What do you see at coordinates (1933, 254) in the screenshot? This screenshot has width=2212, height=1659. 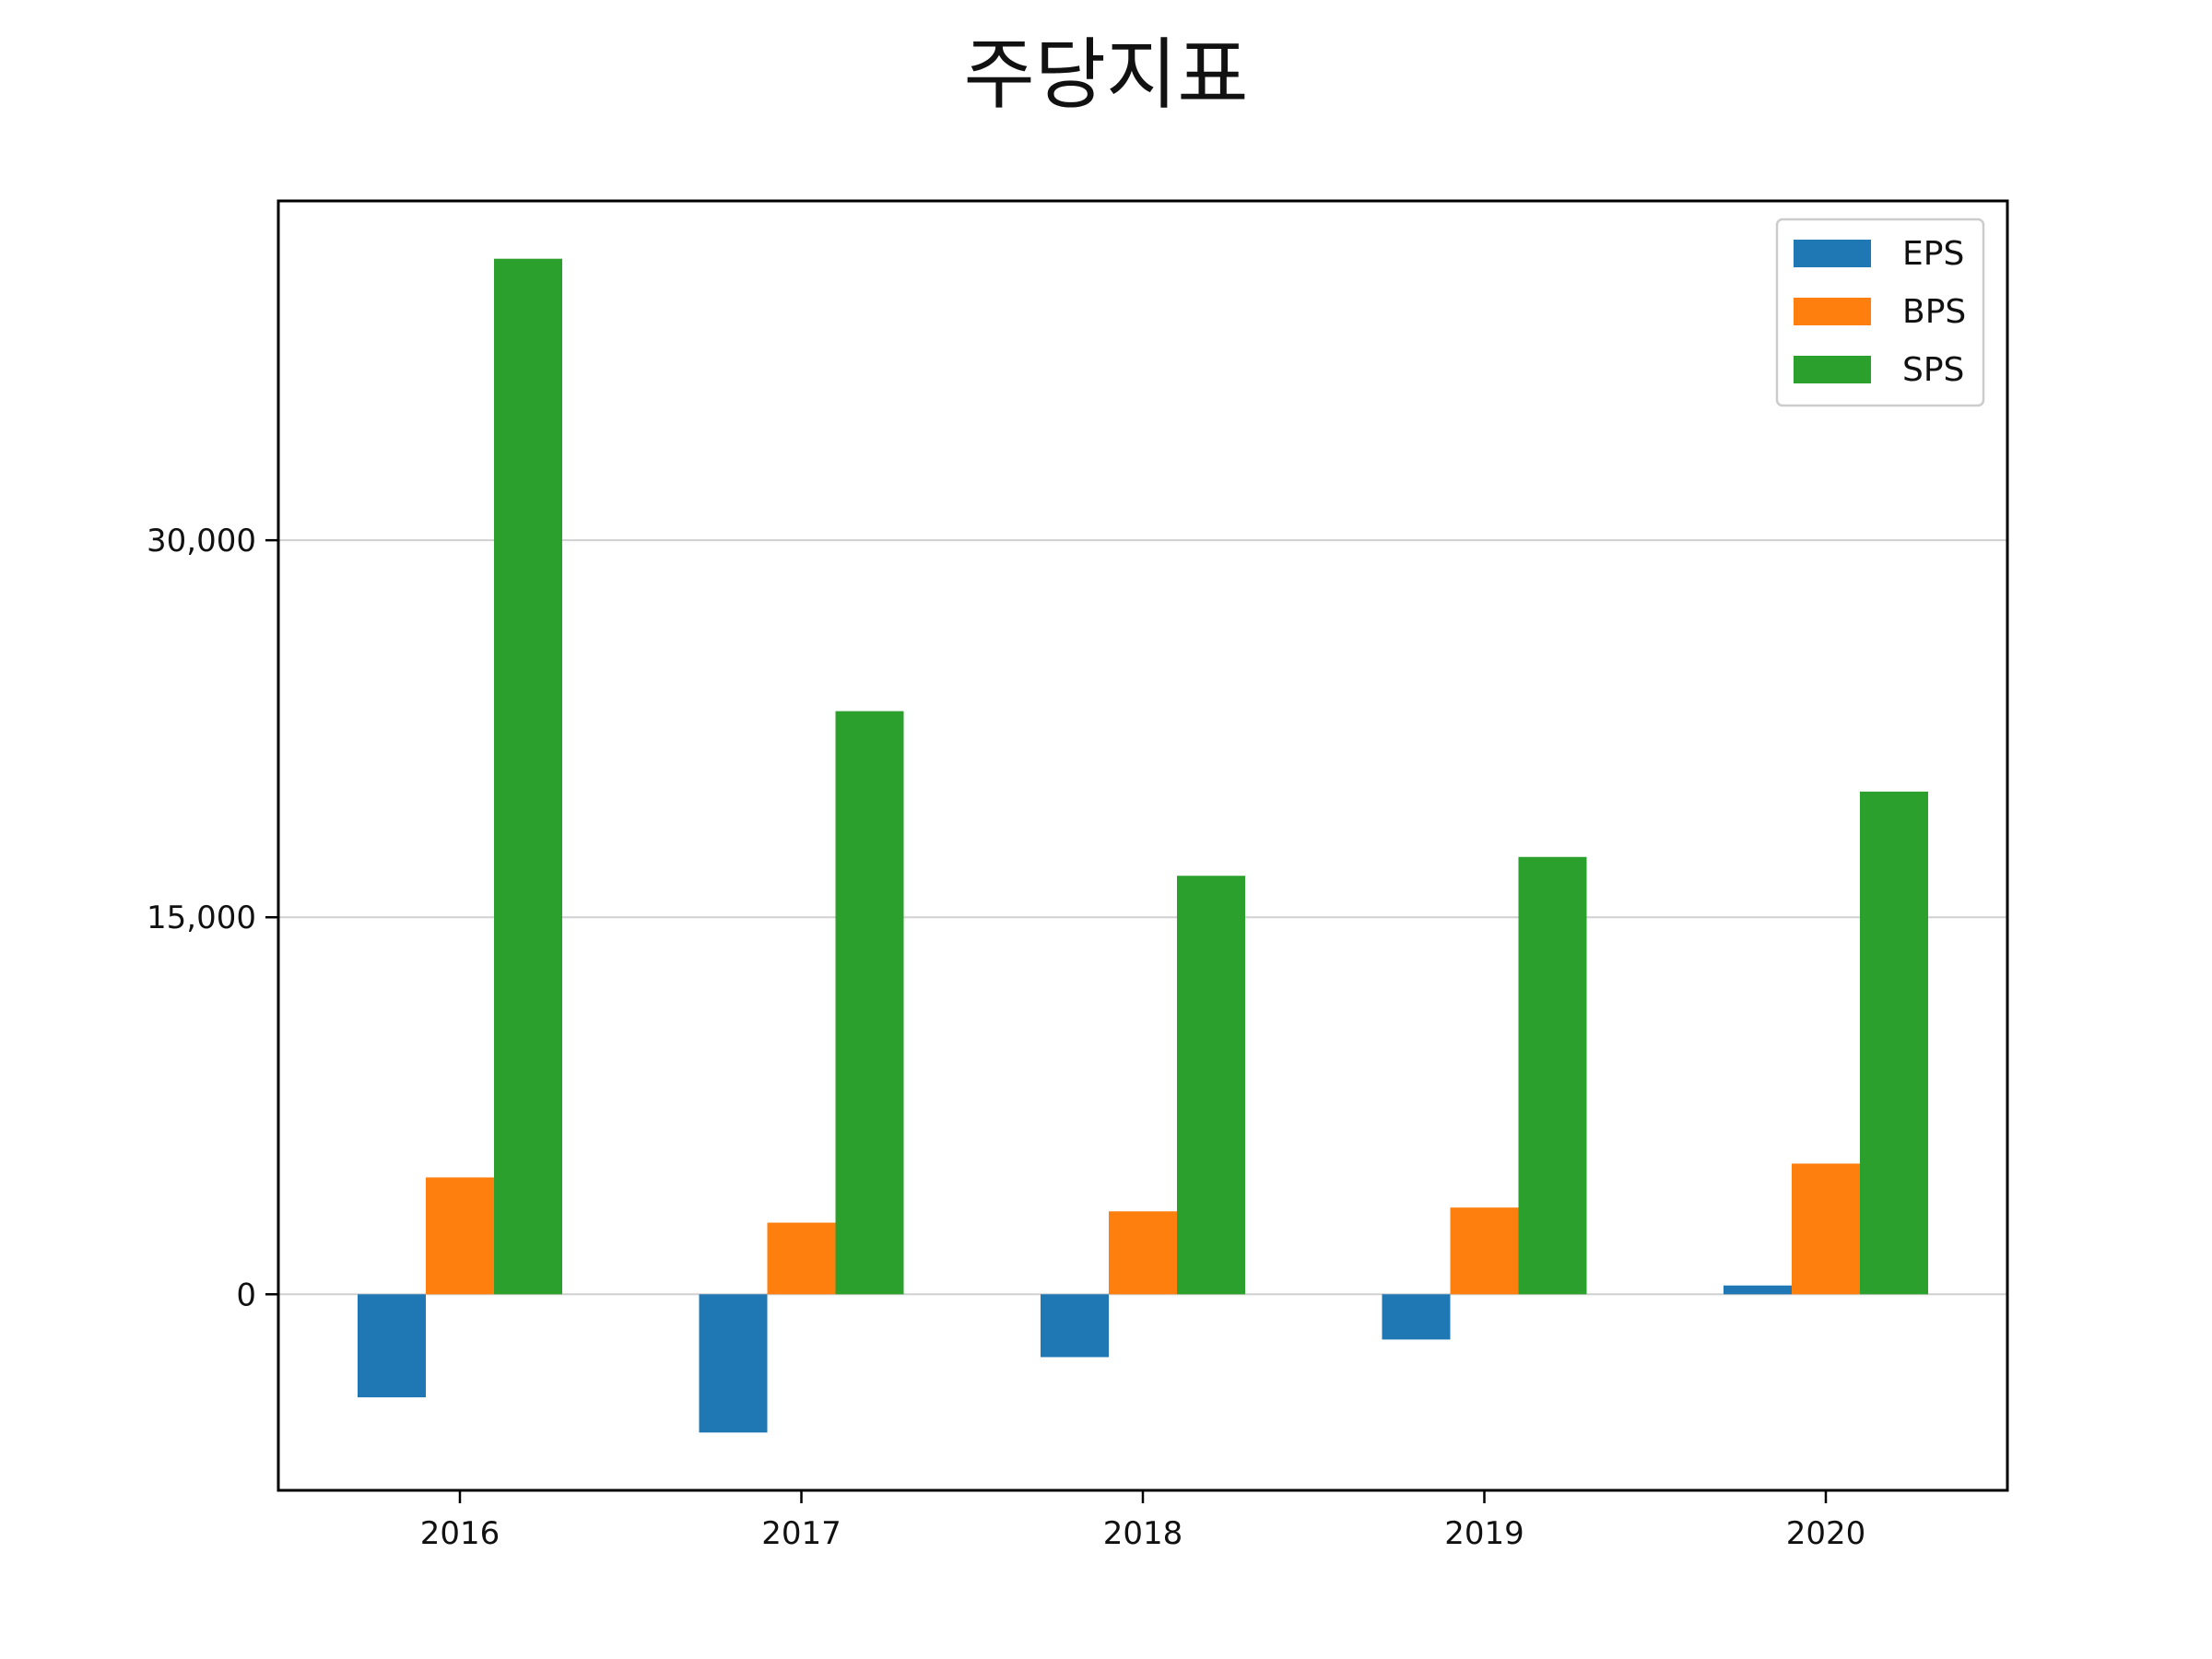 I see `legend-label-eps: EPS` at bounding box center [1933, 254].